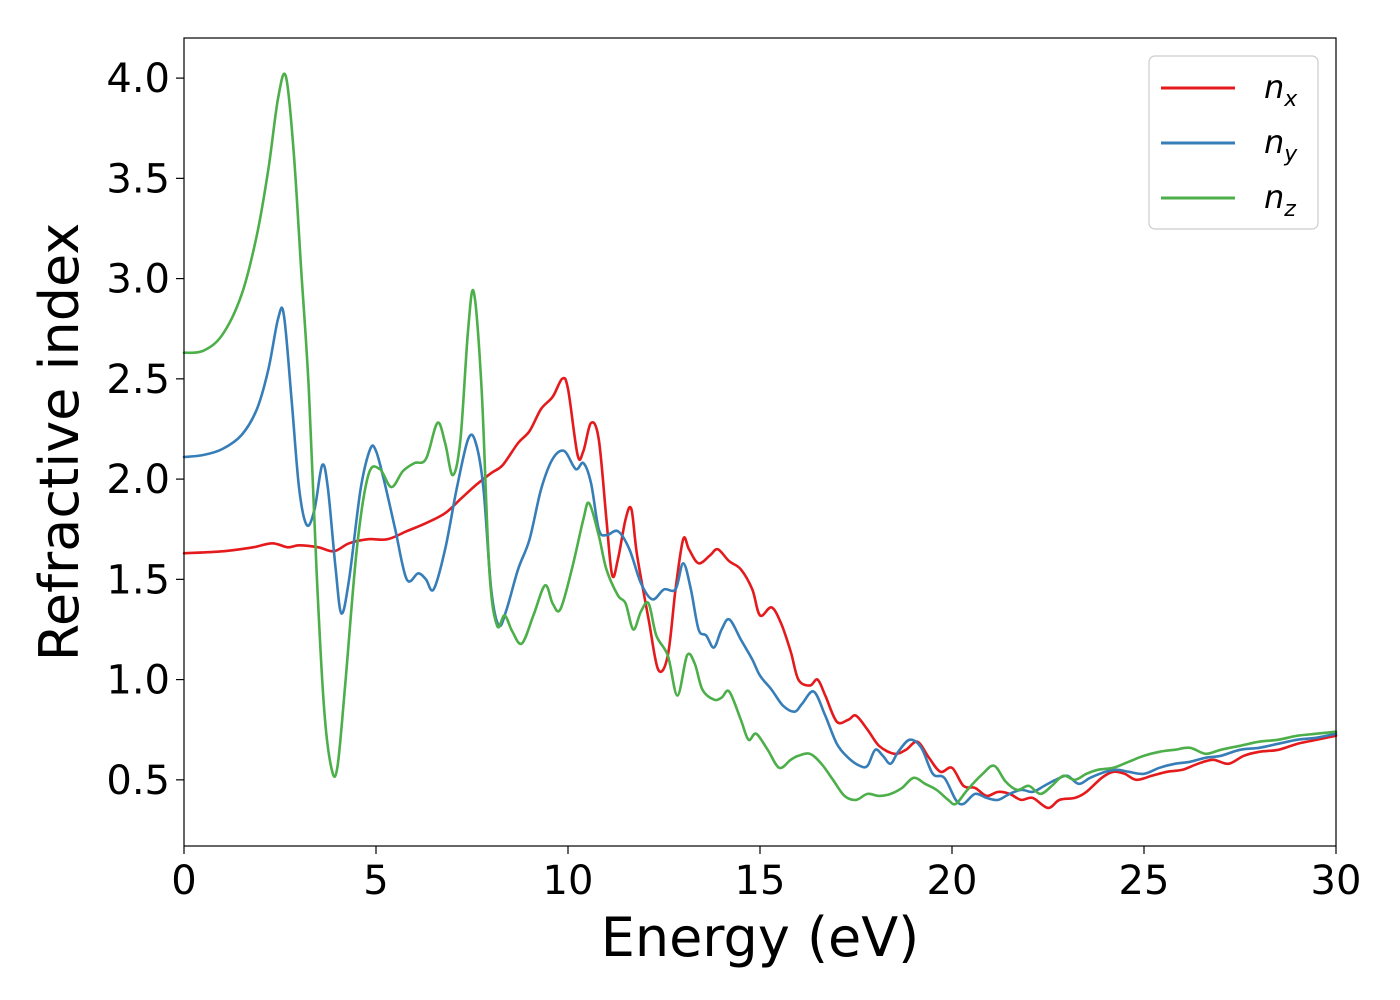  What do you see at coordinates (760, 881) in the screenshot?
I see `x-tick-label: 15` at bounding box center [760, 881].